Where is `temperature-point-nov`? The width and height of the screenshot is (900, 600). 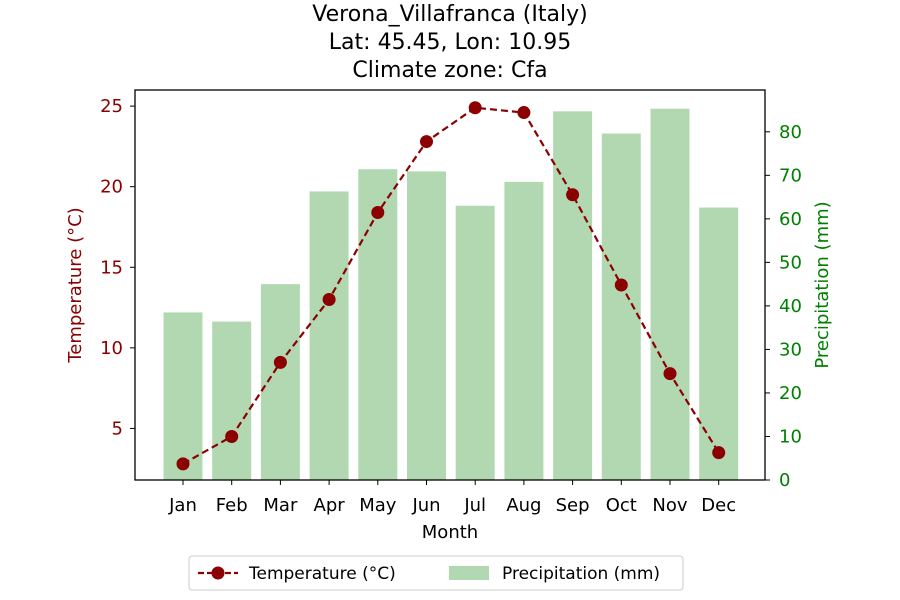 temperature-point-nov is located at coordinates (670, 374).